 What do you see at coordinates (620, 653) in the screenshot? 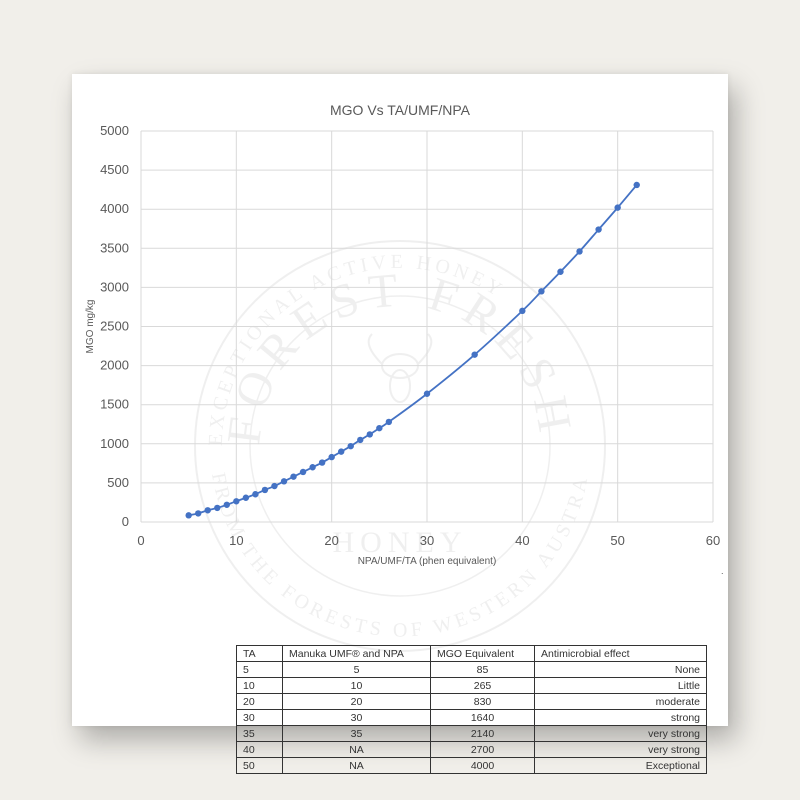
I see `header-antimicrobial-effect: Antimicrobial effect` at bounding box center [620, 653].